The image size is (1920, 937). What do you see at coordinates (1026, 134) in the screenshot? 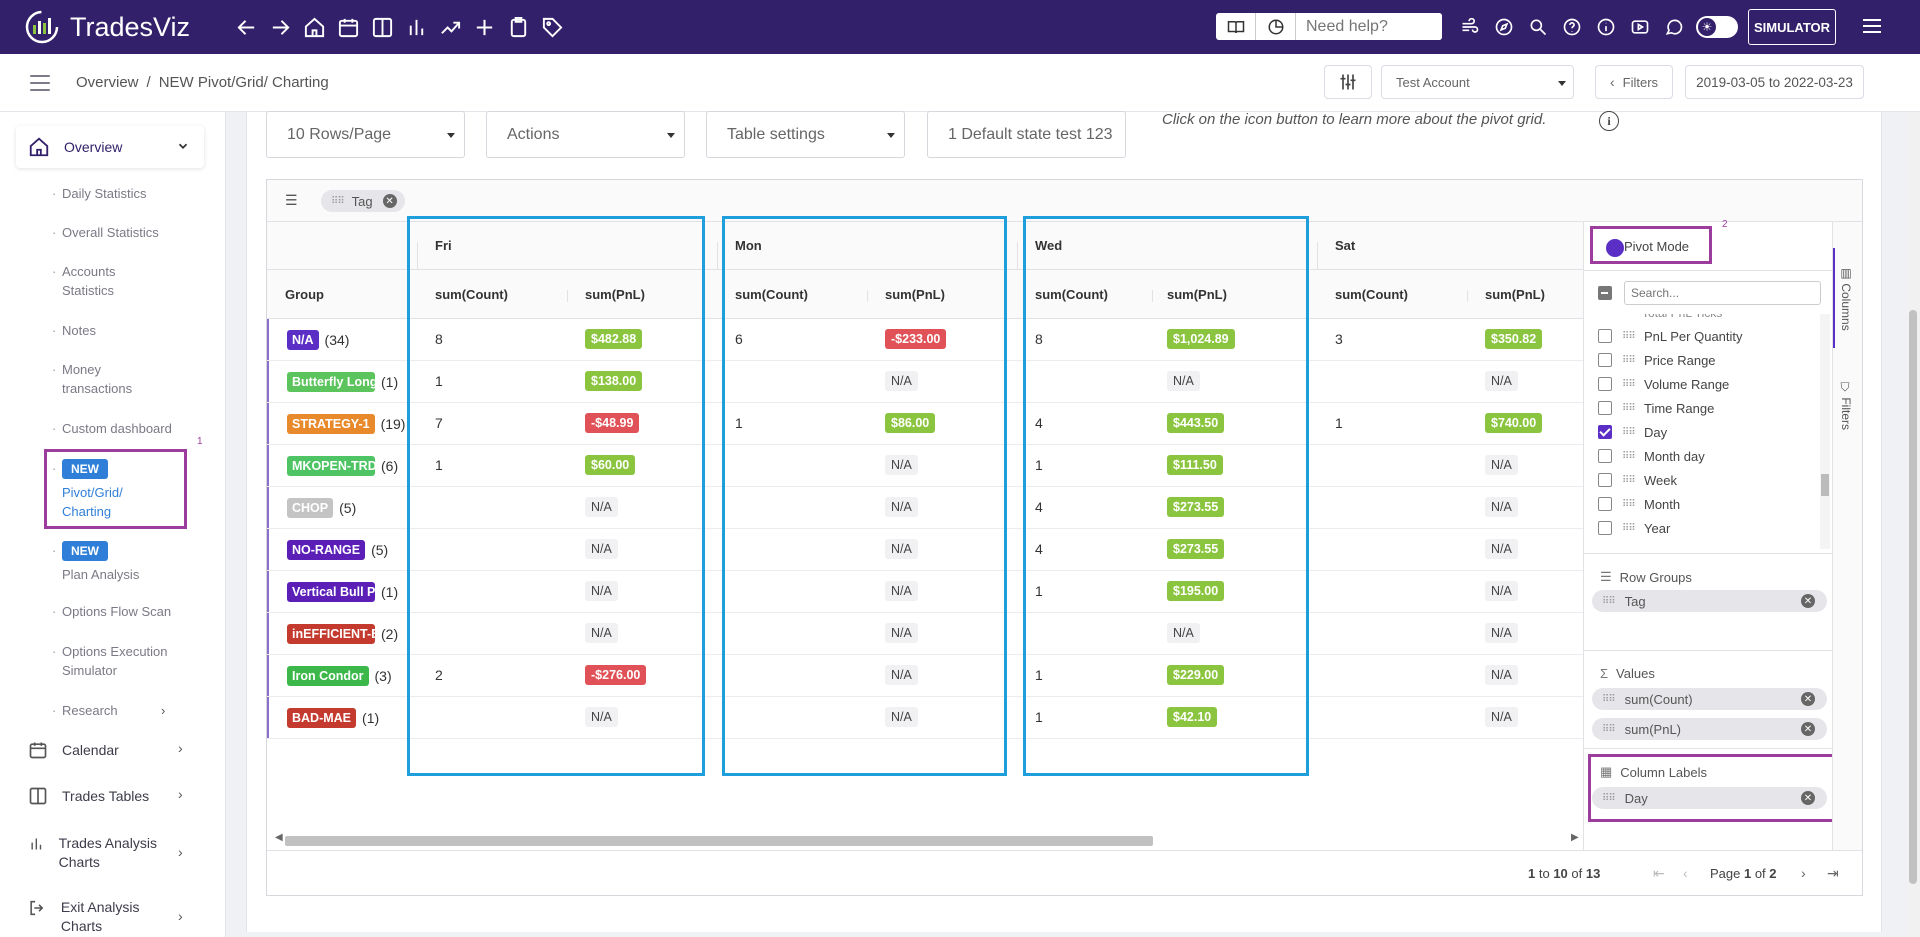
I see `state-select: 1 Default state test 123` at bounding box center [1026, 134].